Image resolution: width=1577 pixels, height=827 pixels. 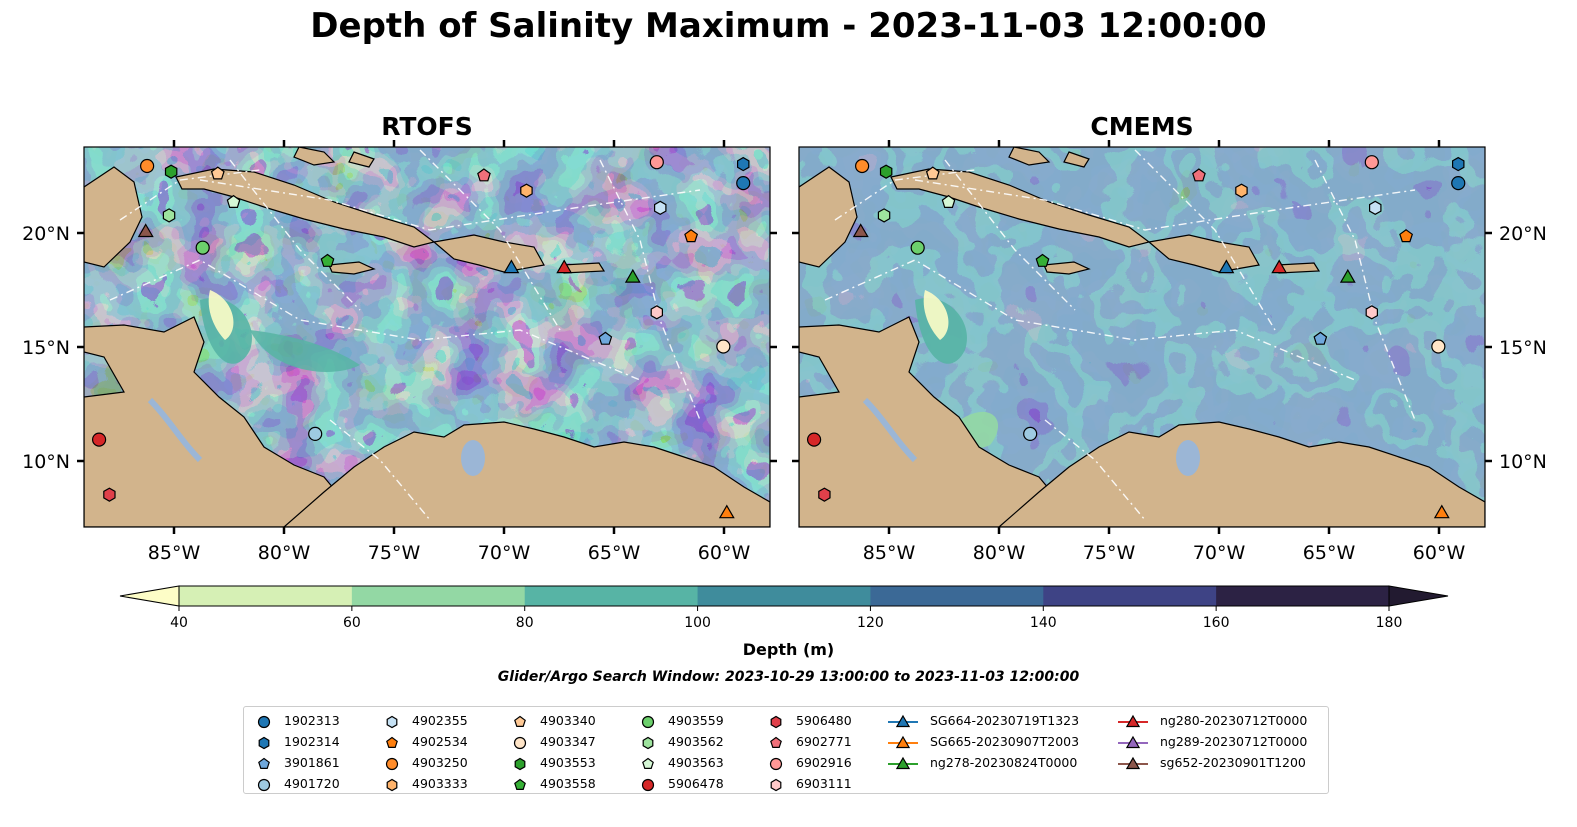 I want to click on legend-label: 6902916, so click(x=824, y=762).